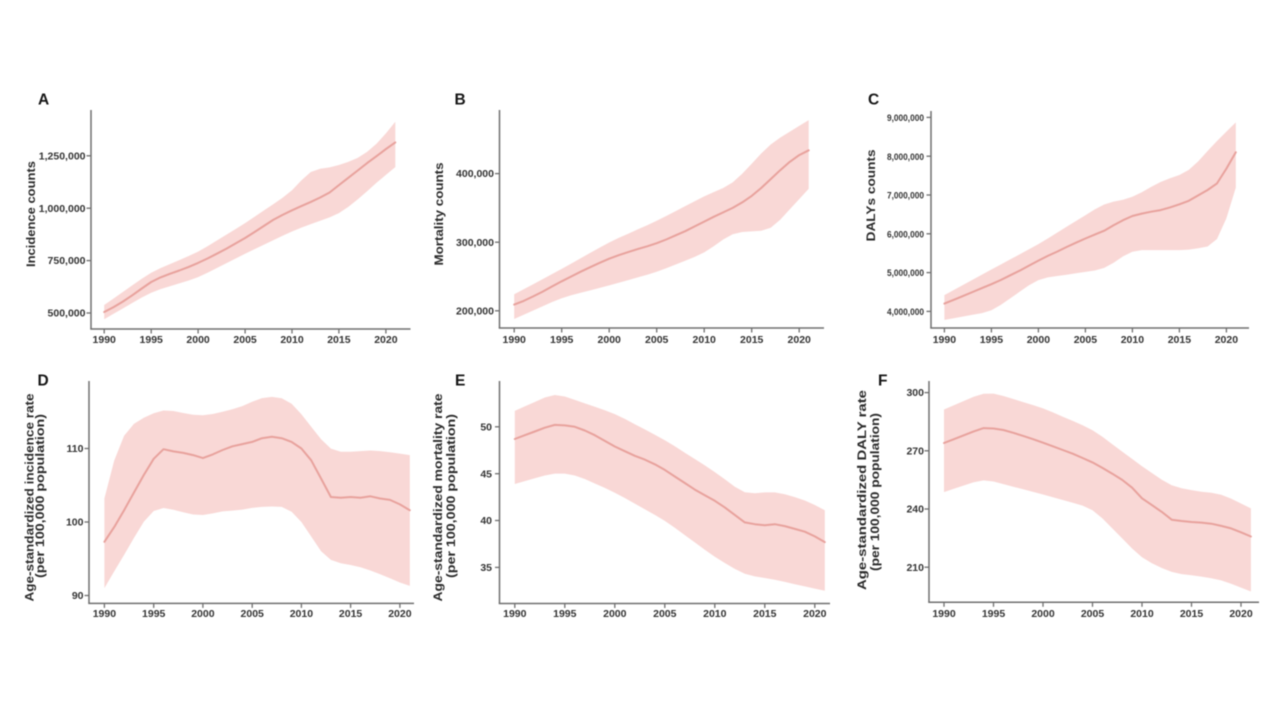 This screenshot has height=720, width=1280. Describe the element at coordinates (915, 510) in the screenshot. I see `svg-text: 240` at that location.